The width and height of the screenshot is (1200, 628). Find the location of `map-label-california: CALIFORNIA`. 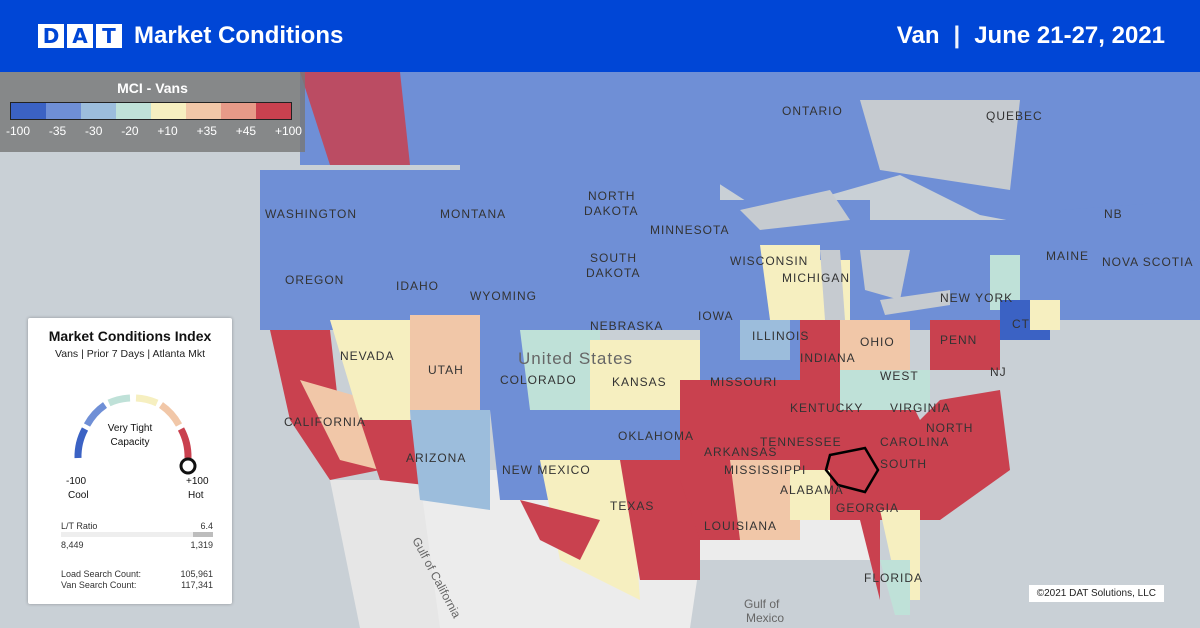

map-label-california: CALIFORNIA is located at coordinates (325, 422).